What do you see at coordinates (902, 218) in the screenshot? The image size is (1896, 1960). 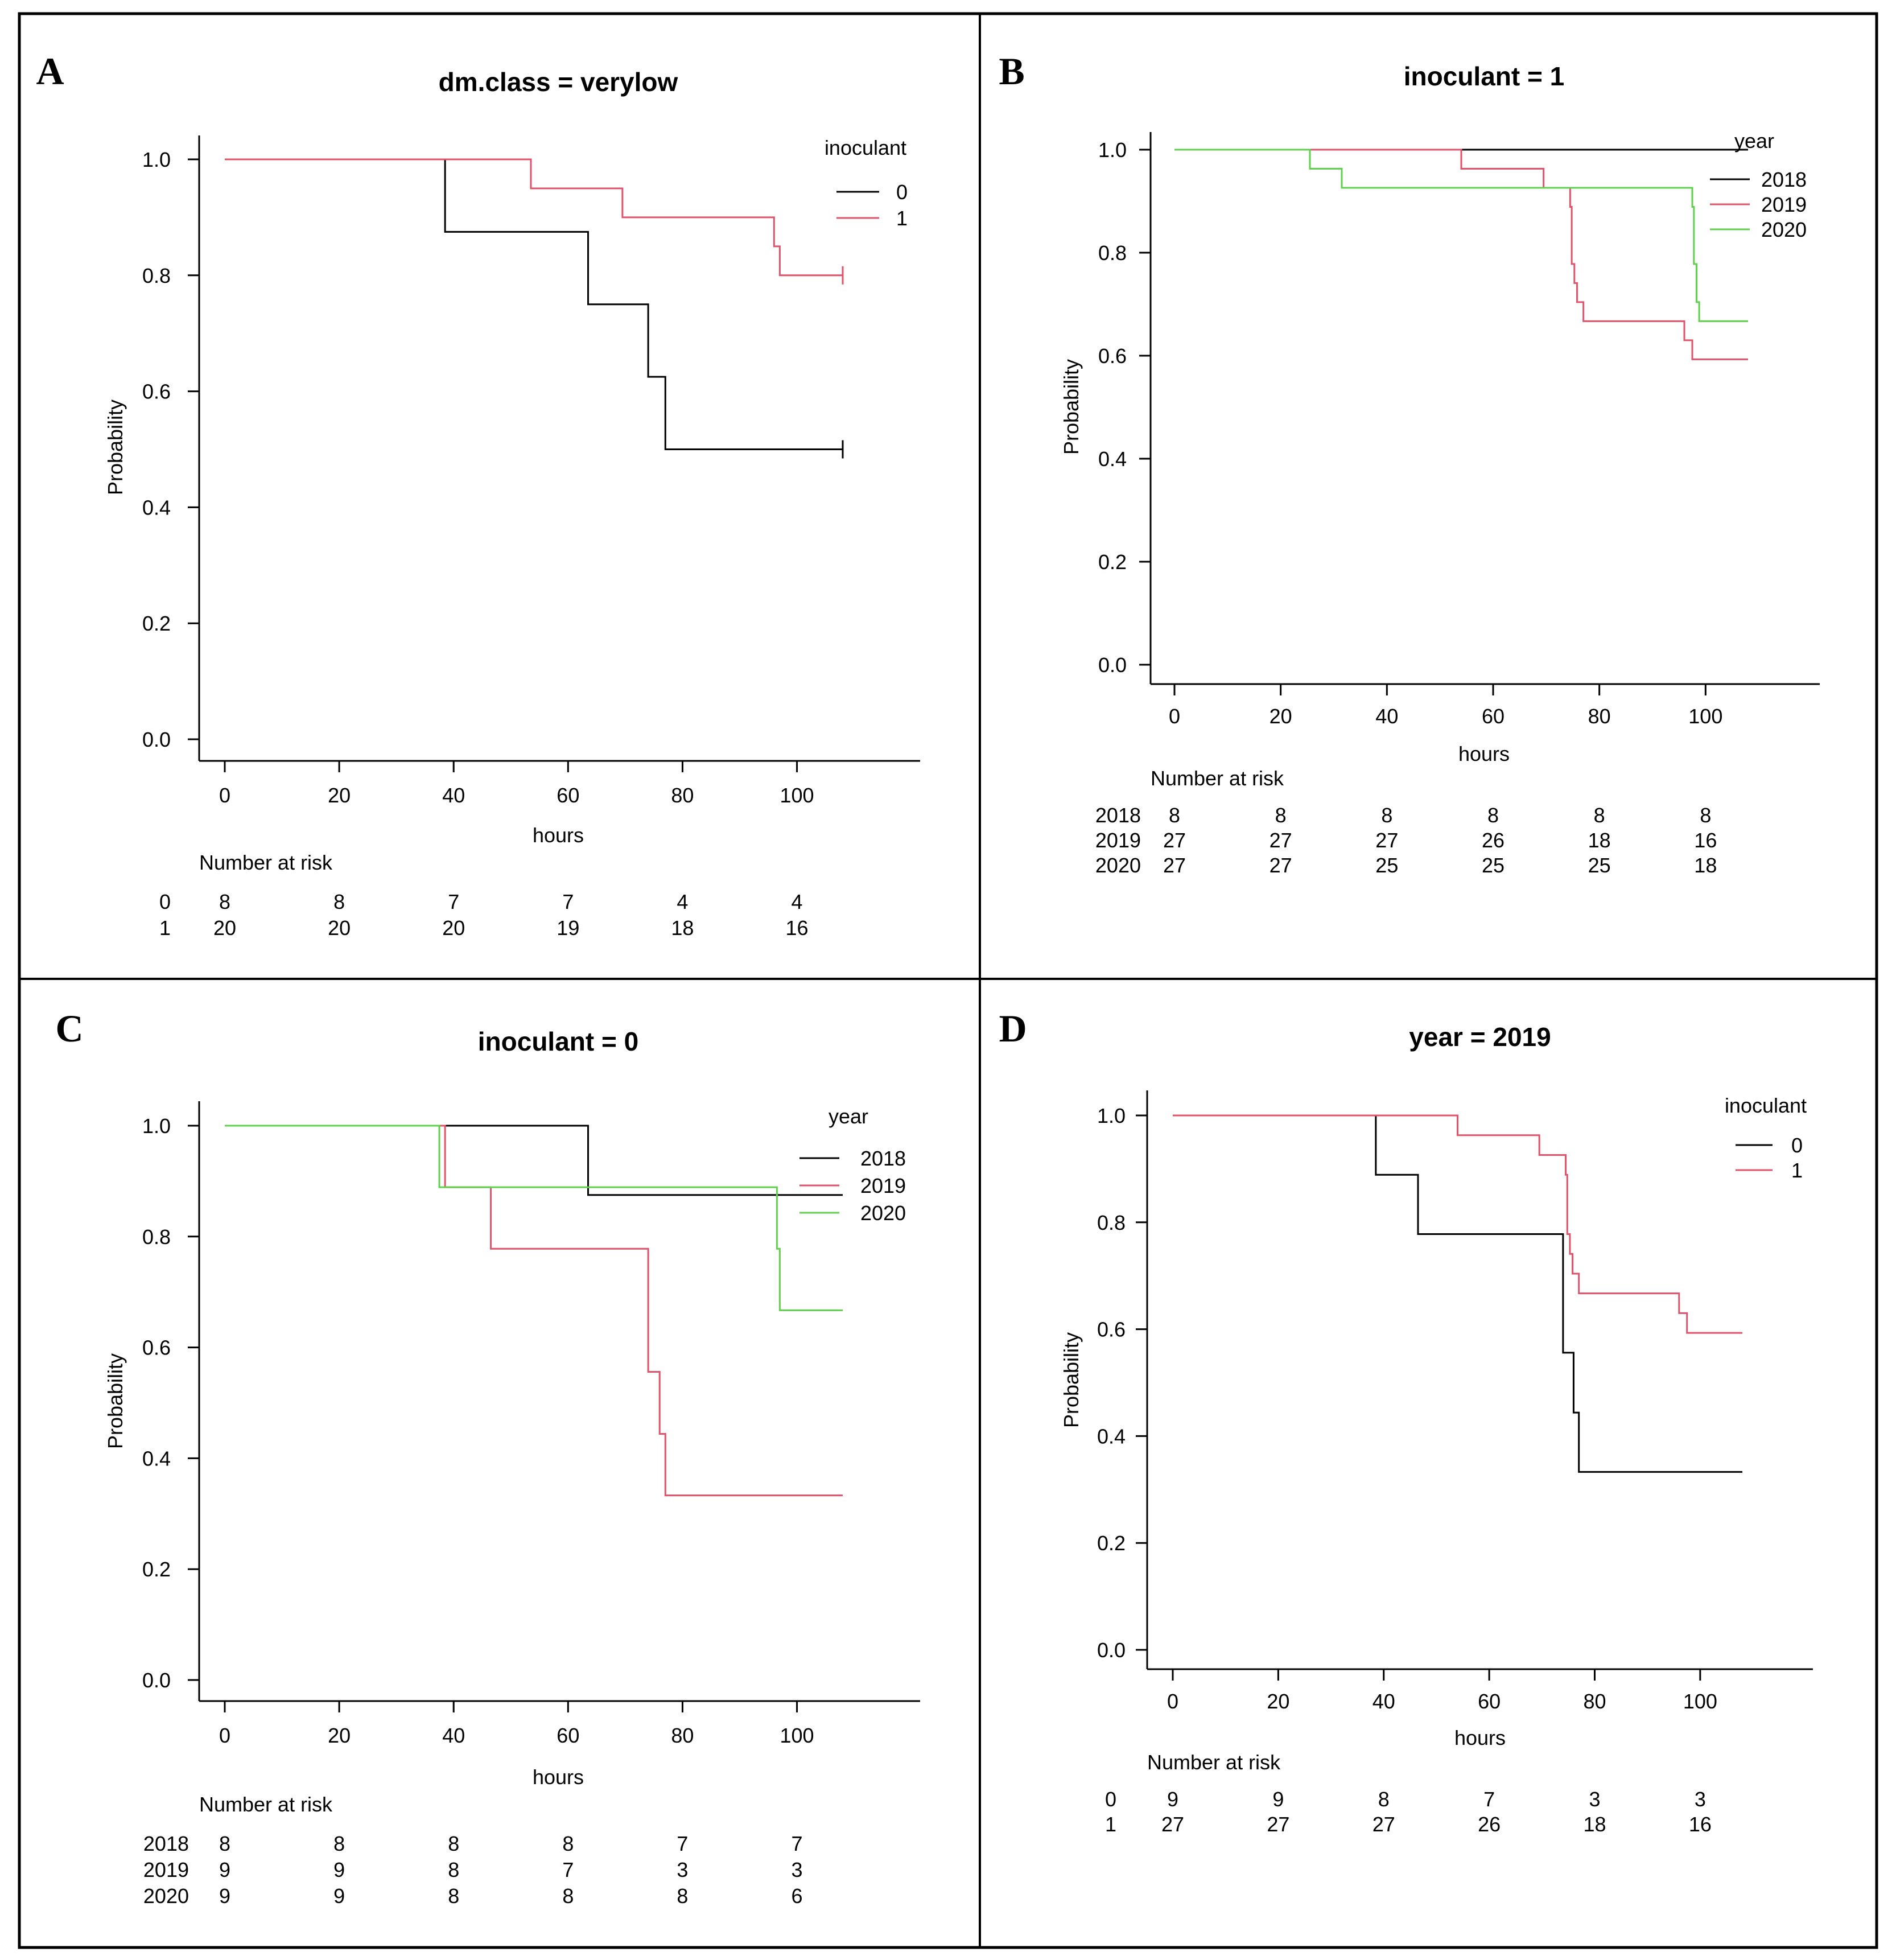 I see `legend-label-a-1: 1` at bounding box center [902, 218].